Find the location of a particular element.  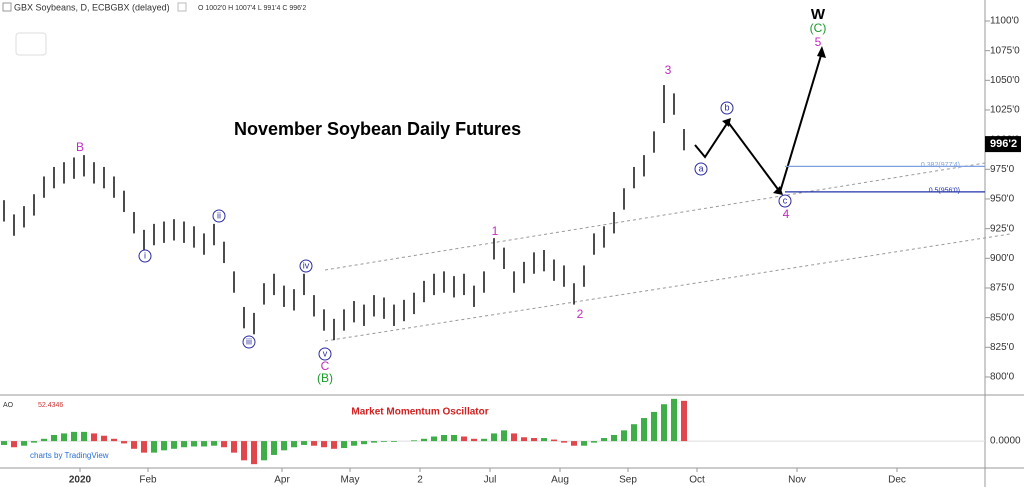

wave-label: iv is located at coordinates (306, 265).